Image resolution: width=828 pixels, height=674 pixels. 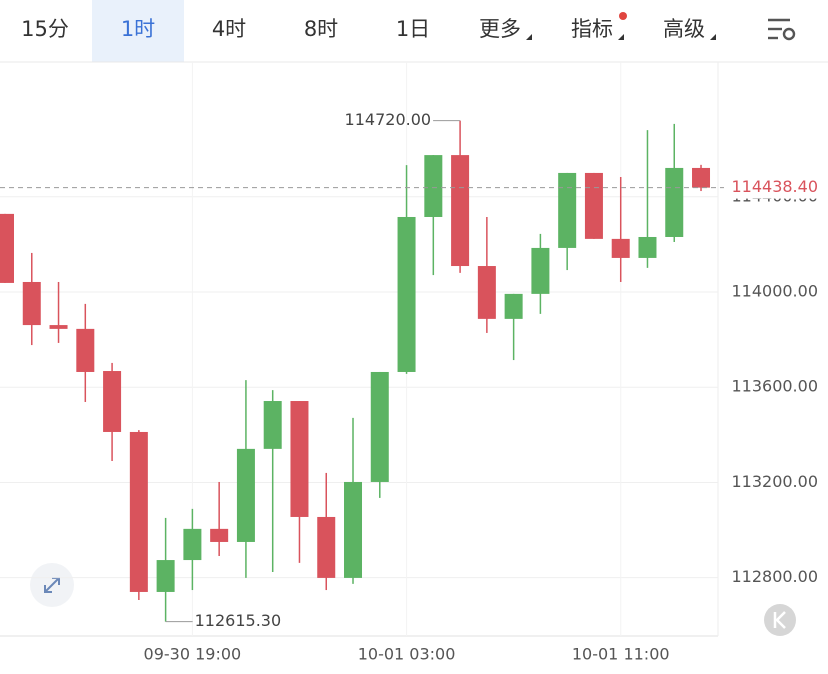 What do you see at coordinates (774, 576) in the screenshot?
I see `y-tick-label: 112800.00` at bounding box center [774, 576].